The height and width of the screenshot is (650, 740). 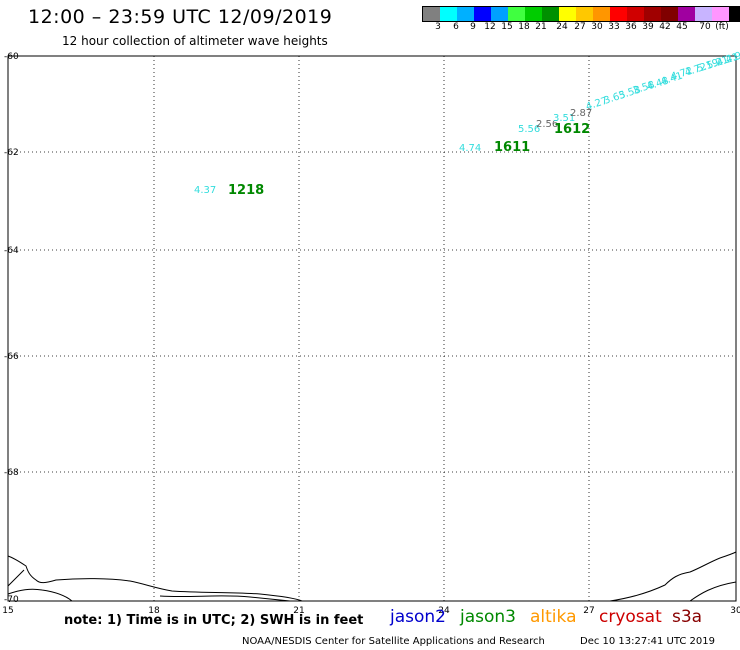 I want to click on latitude-tick-label: -66, so click(x=11, y=357).